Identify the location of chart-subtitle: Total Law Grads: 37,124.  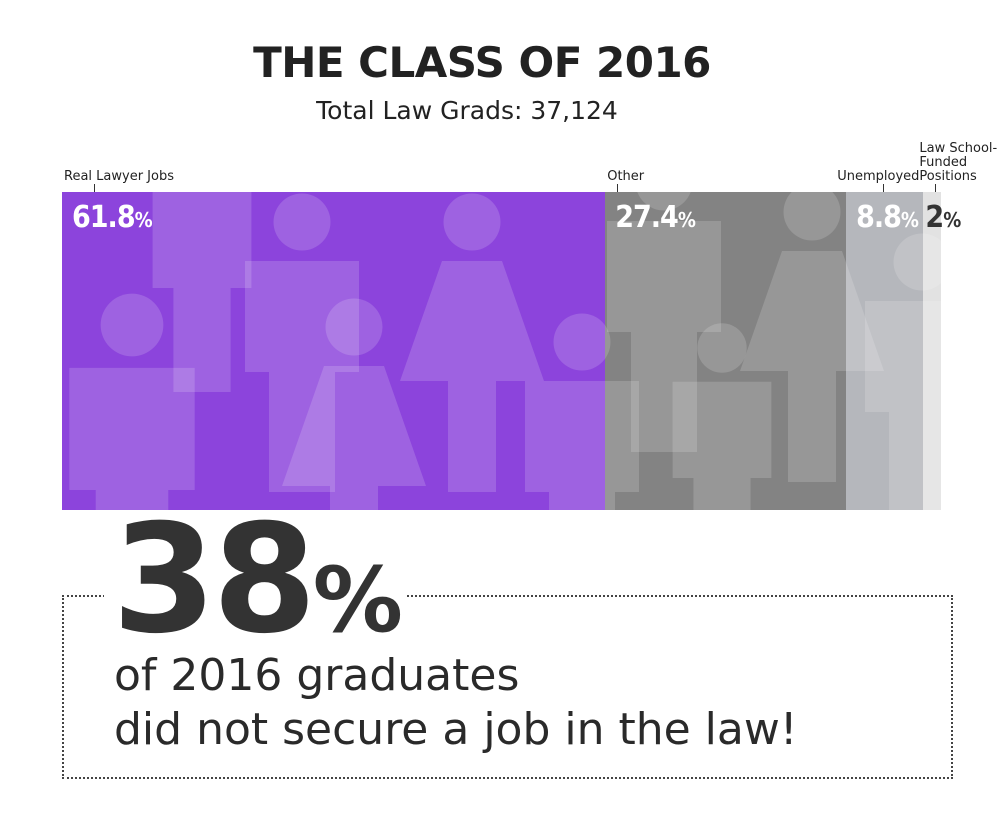
(467, 110).